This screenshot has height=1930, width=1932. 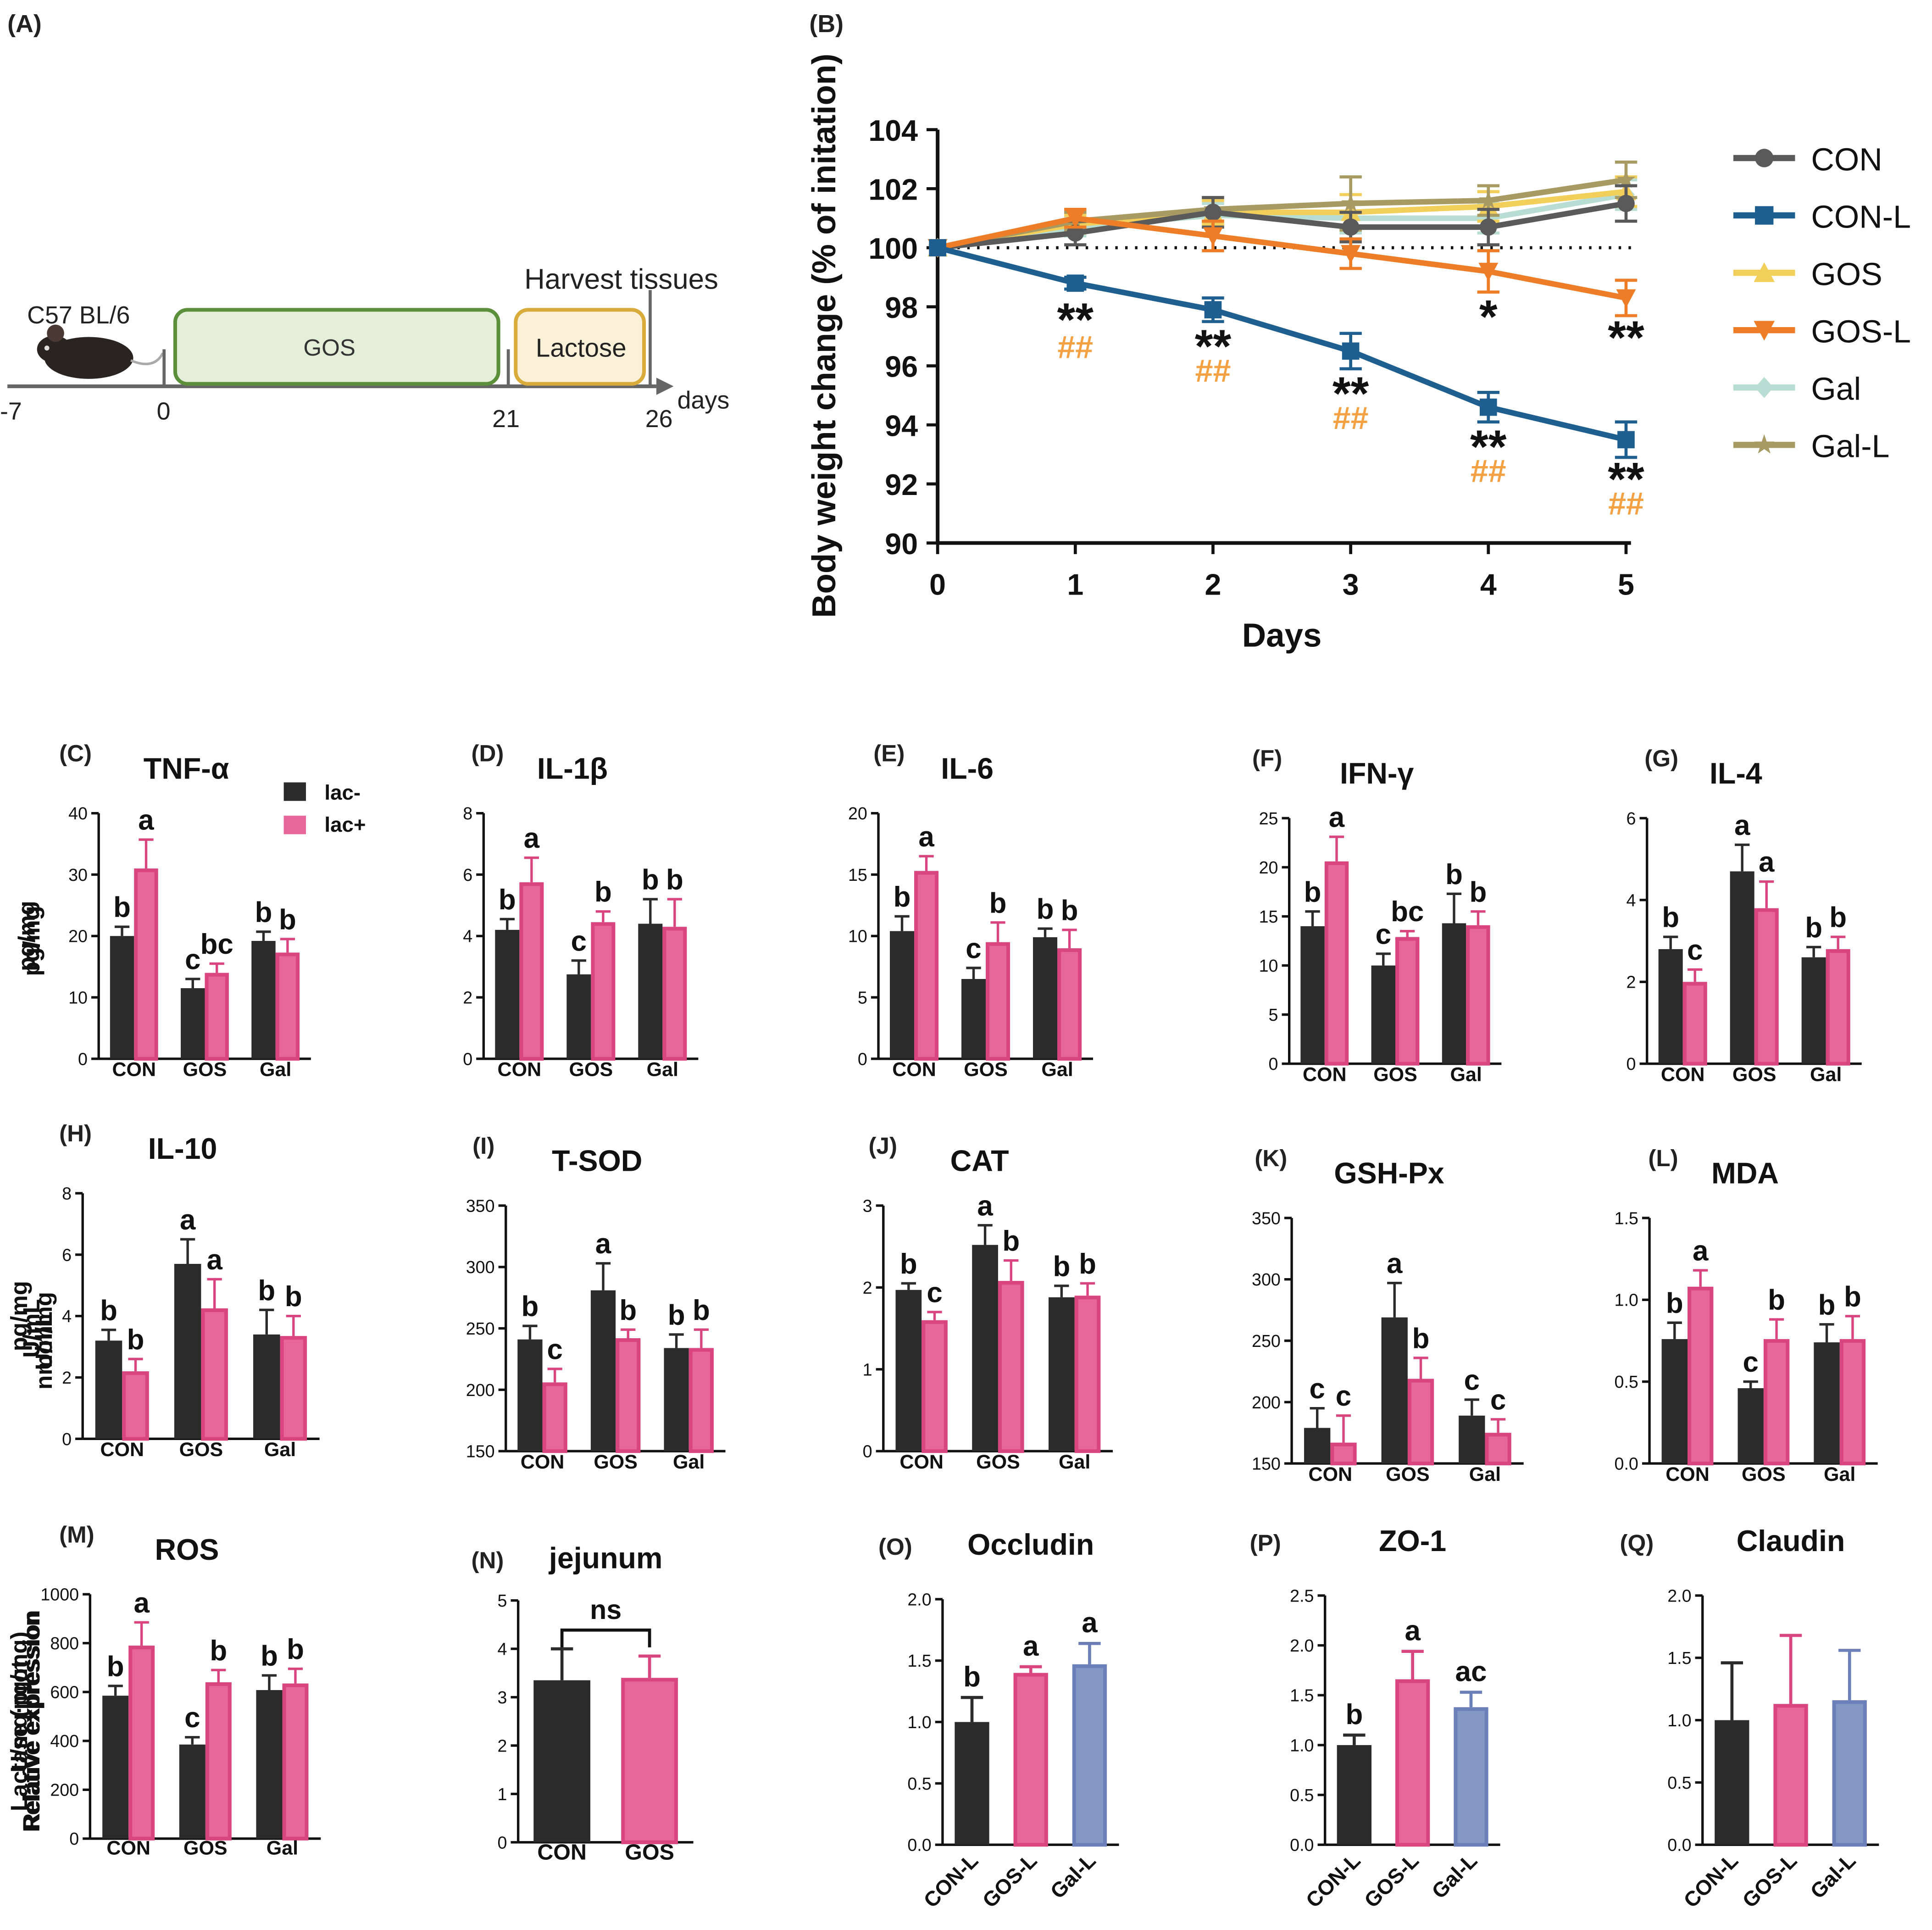 I want to click on i-bar-lac+-gal, so click(x=701, y=1400).